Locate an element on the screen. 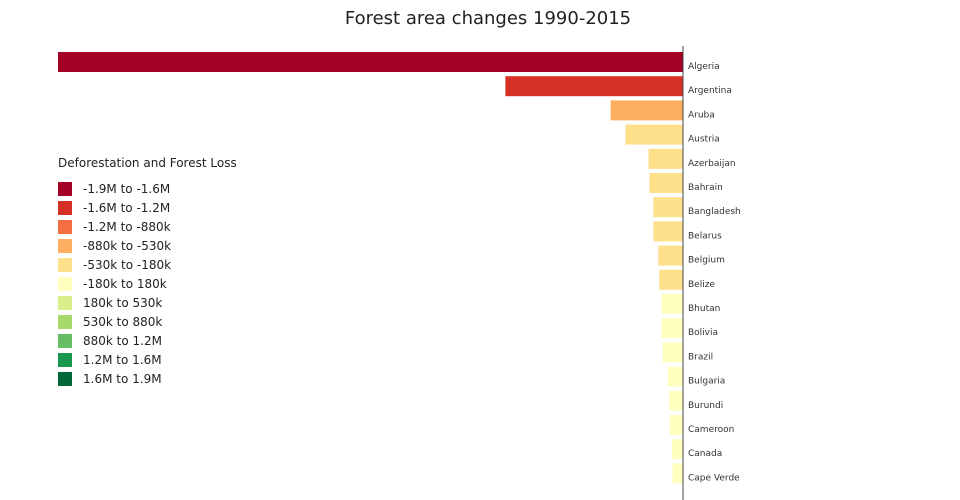  legend-item: 530k to 880k is located at coordinates (147, 321).